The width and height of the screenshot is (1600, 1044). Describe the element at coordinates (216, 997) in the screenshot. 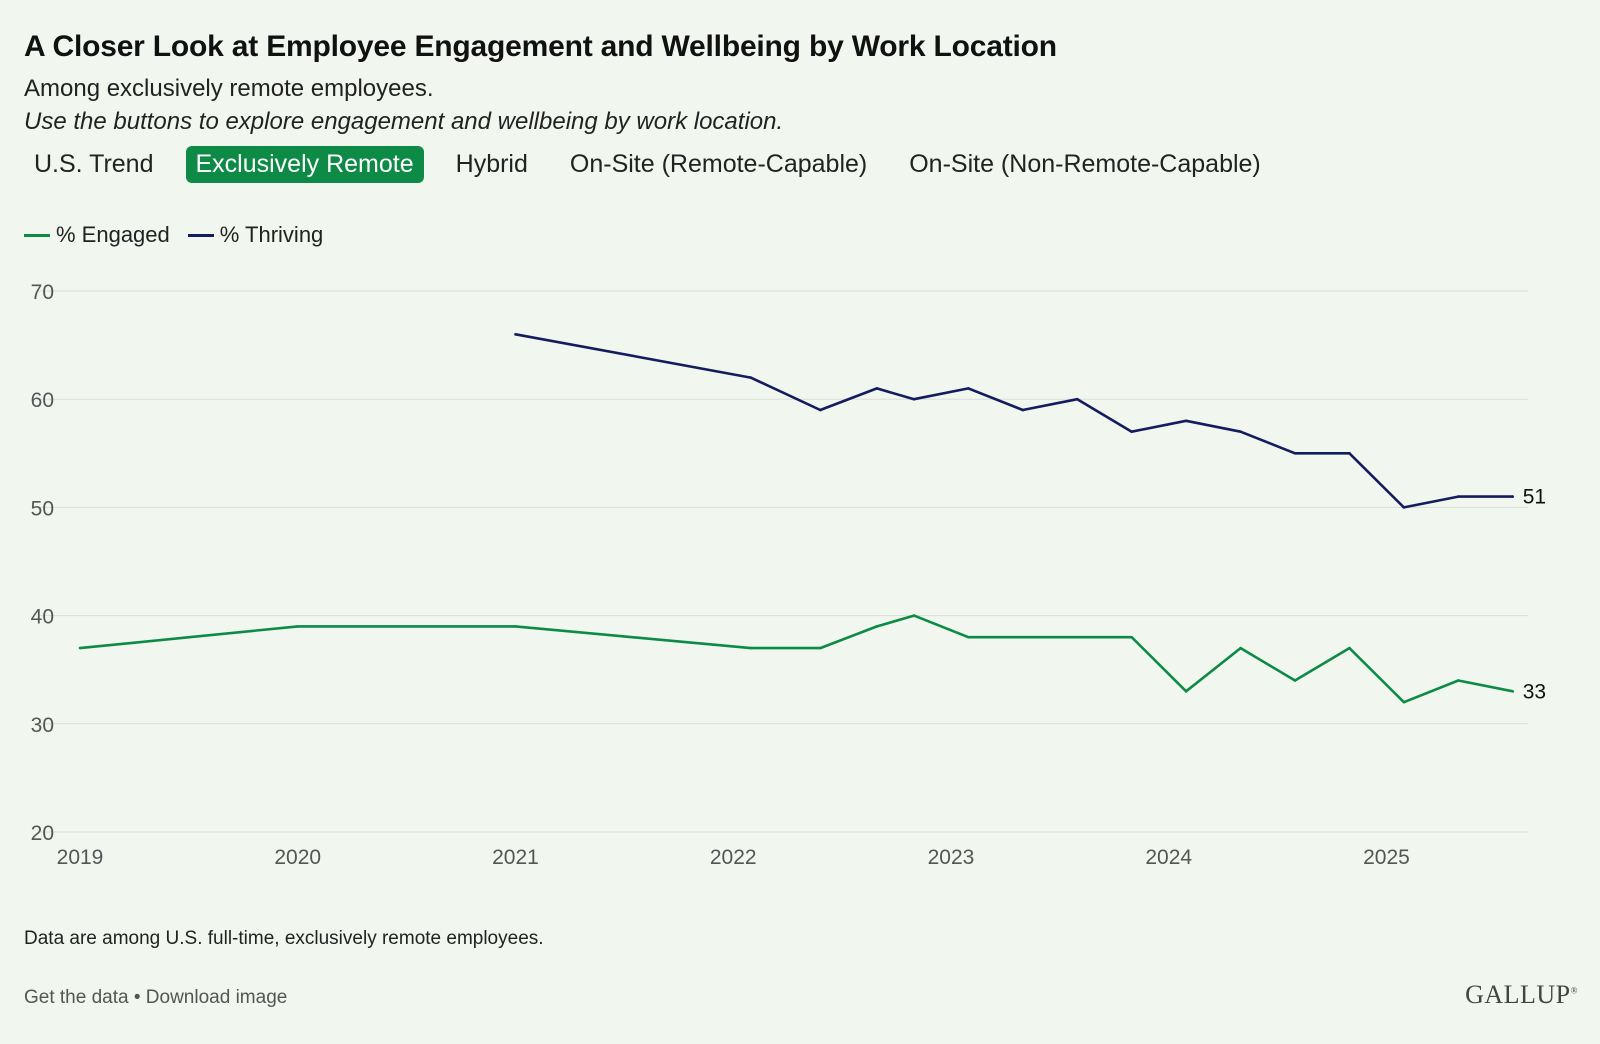

I see `download-image-link: Download image` at that location.